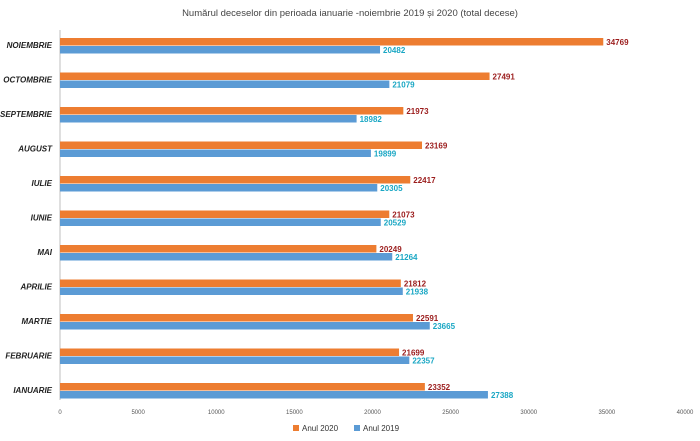 This screenshot has width=700, height=441. What do you see at coordinates (394, 50) in the screenshot?
I see `data-label-2019-noiembrie: 20482` at bounding box center [394, 50].